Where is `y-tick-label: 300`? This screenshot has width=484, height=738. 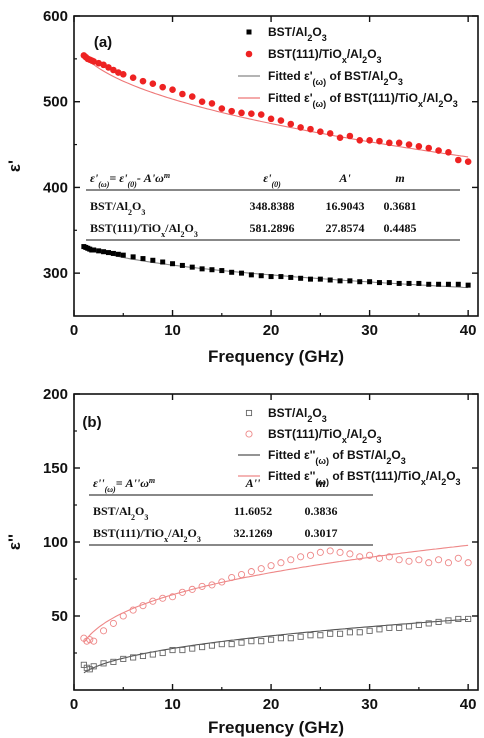
y-tick-label: 300 is located at coordinates (55, 273).